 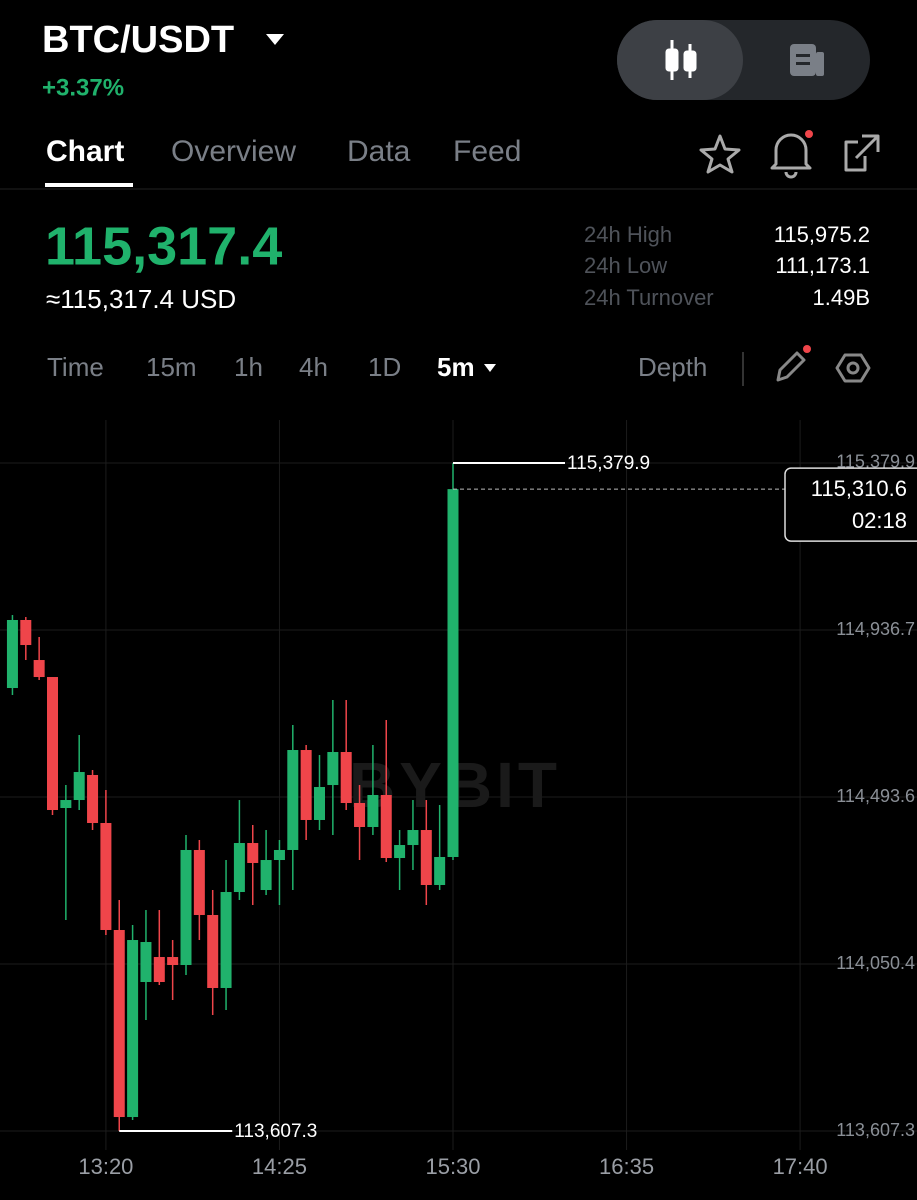 I want to click on notification-dot, so click(x=809, y=134).